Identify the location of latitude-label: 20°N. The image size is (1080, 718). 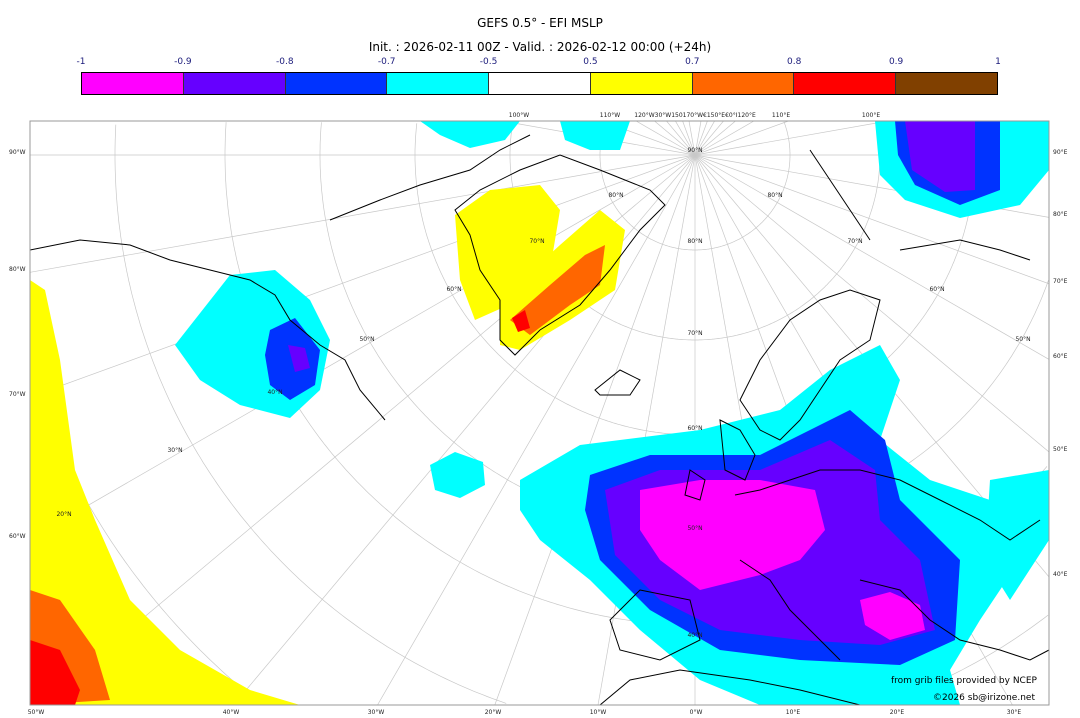
(63, 514).